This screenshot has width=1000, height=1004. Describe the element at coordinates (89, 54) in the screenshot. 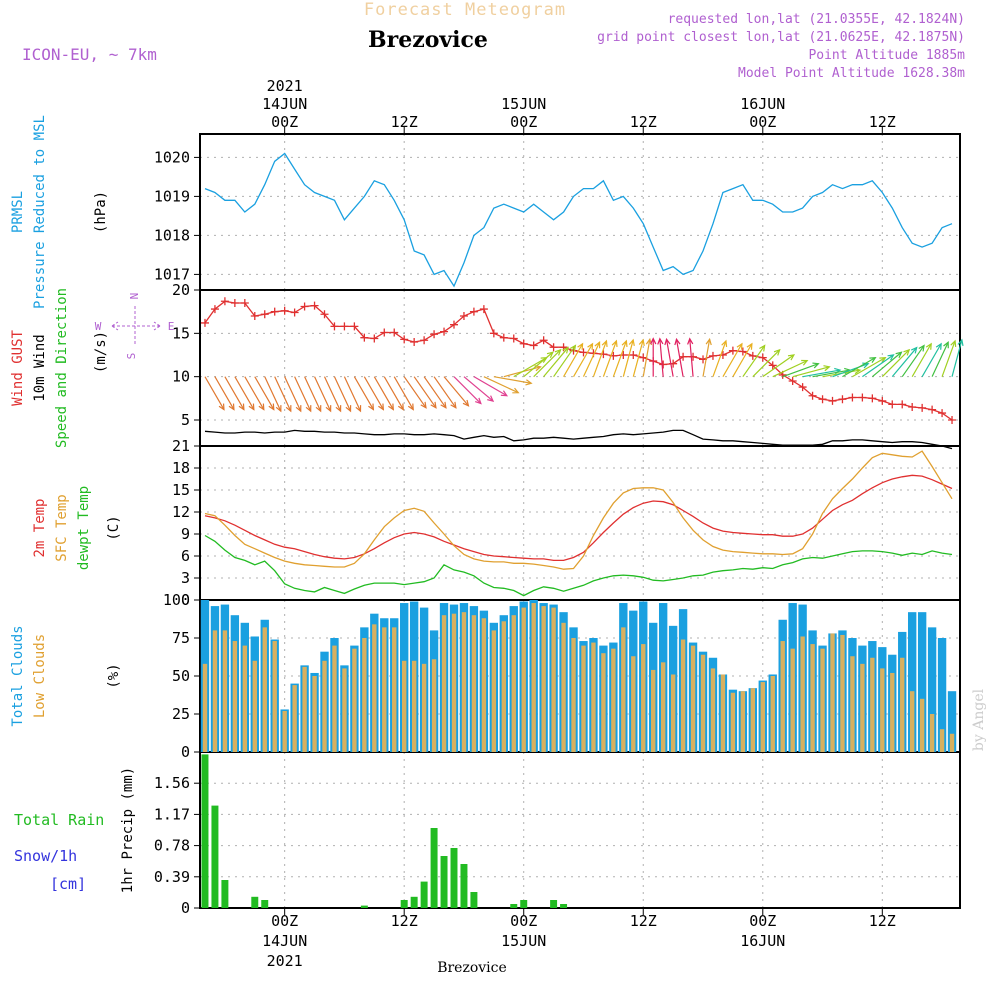

I see `model-label: ICON-EU, ~ 7km` at that location.